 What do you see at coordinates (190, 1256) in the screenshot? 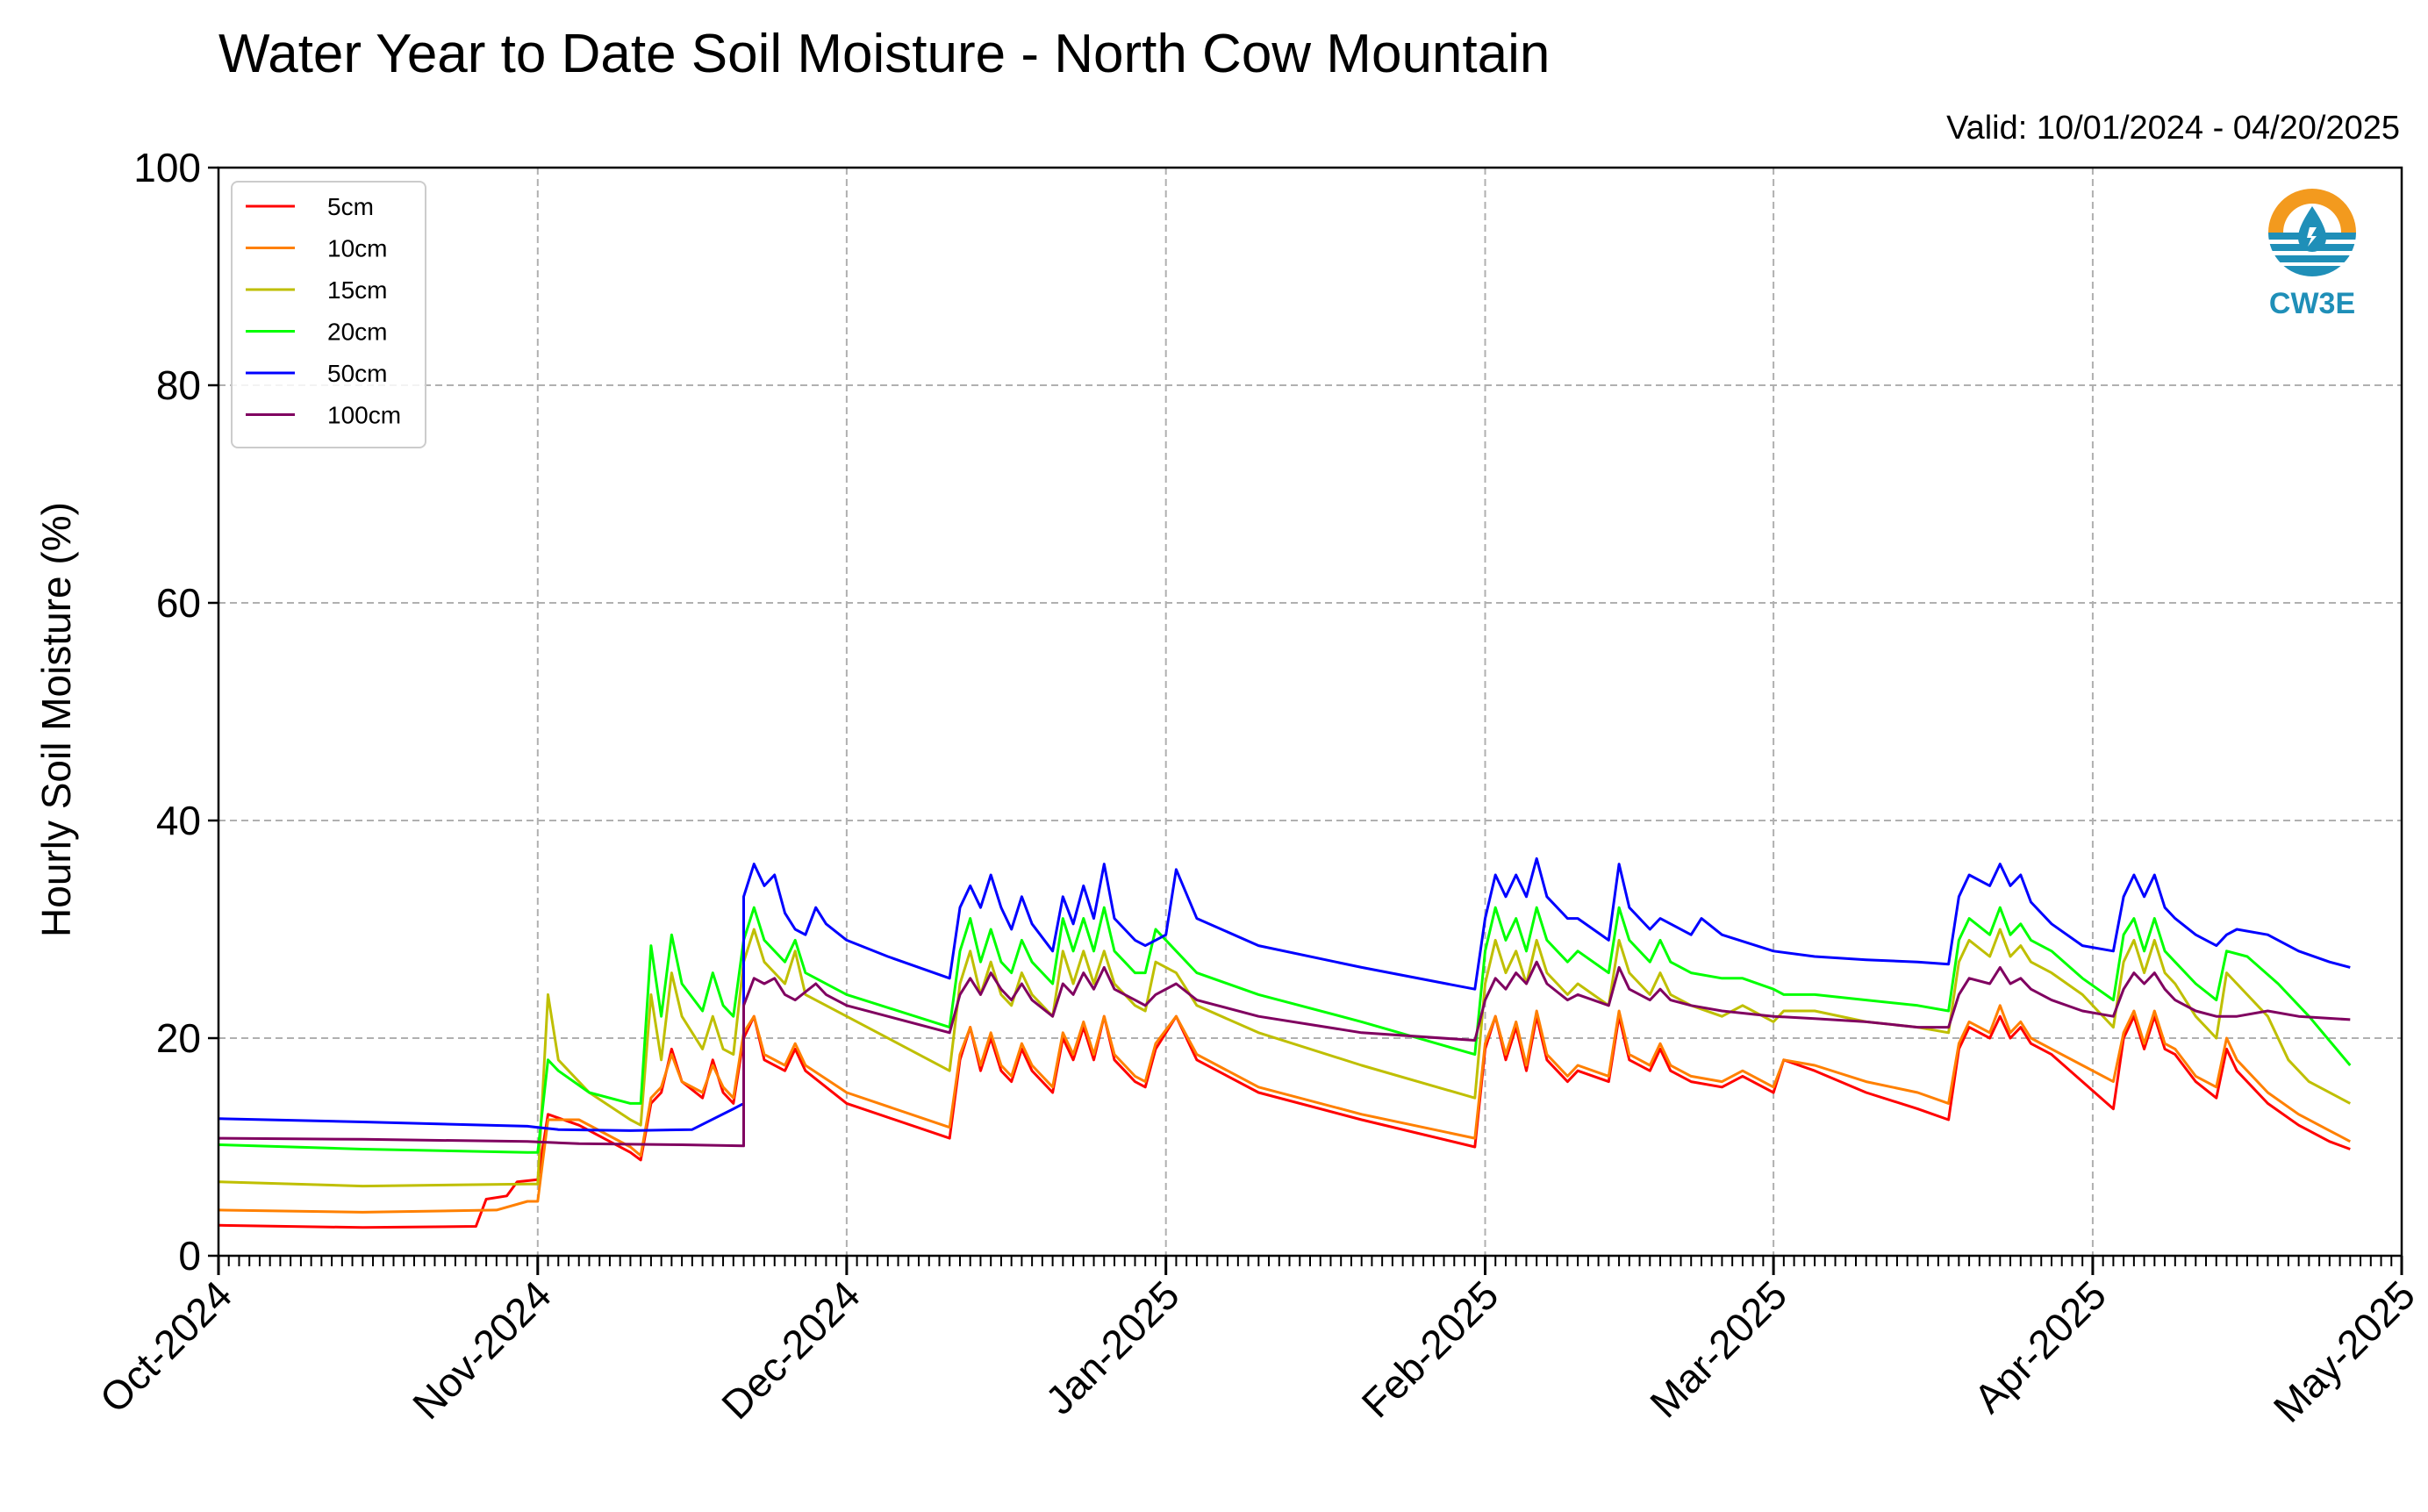
I see `y-tick-label: 0` at bounding box center [190, 1256].